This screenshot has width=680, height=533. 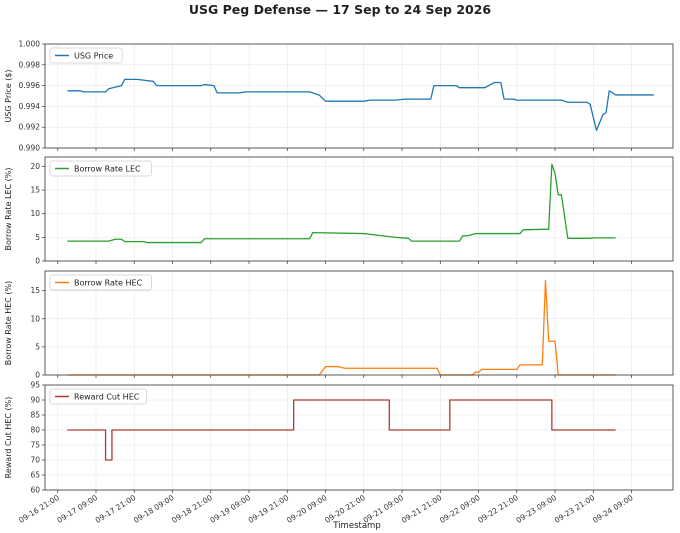 I want to click on legend-label: Reward Cut HEC, so click(x=107, y=397).